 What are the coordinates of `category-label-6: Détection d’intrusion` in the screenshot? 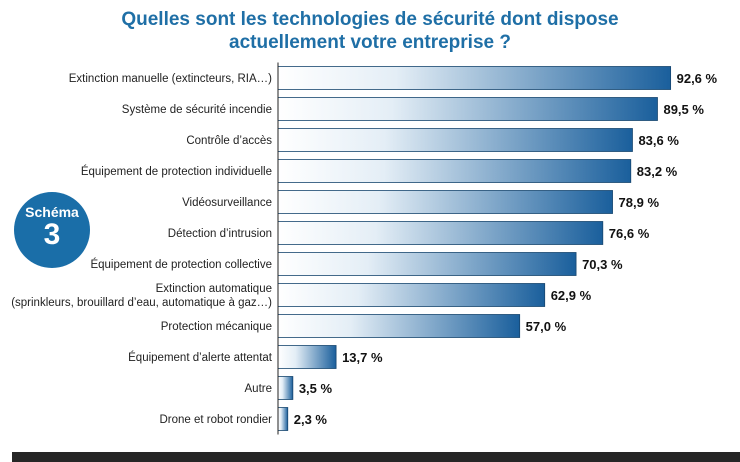 It's located at (220, 234).